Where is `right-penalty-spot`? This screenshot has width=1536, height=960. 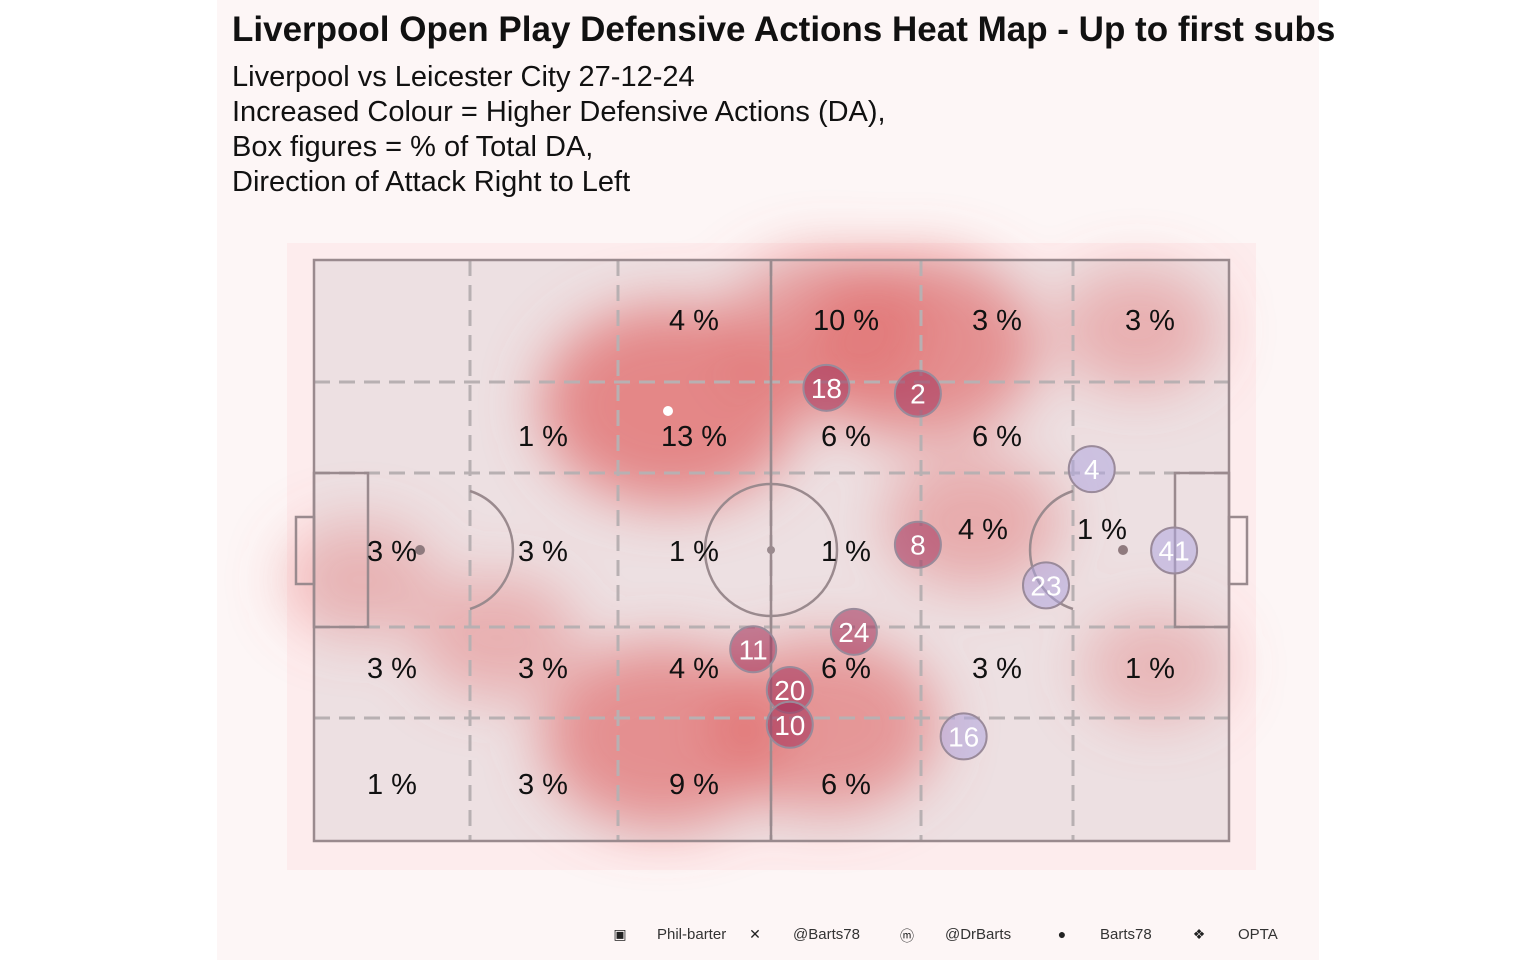 right-penalty-spot is located at coordinates (1123, 550).